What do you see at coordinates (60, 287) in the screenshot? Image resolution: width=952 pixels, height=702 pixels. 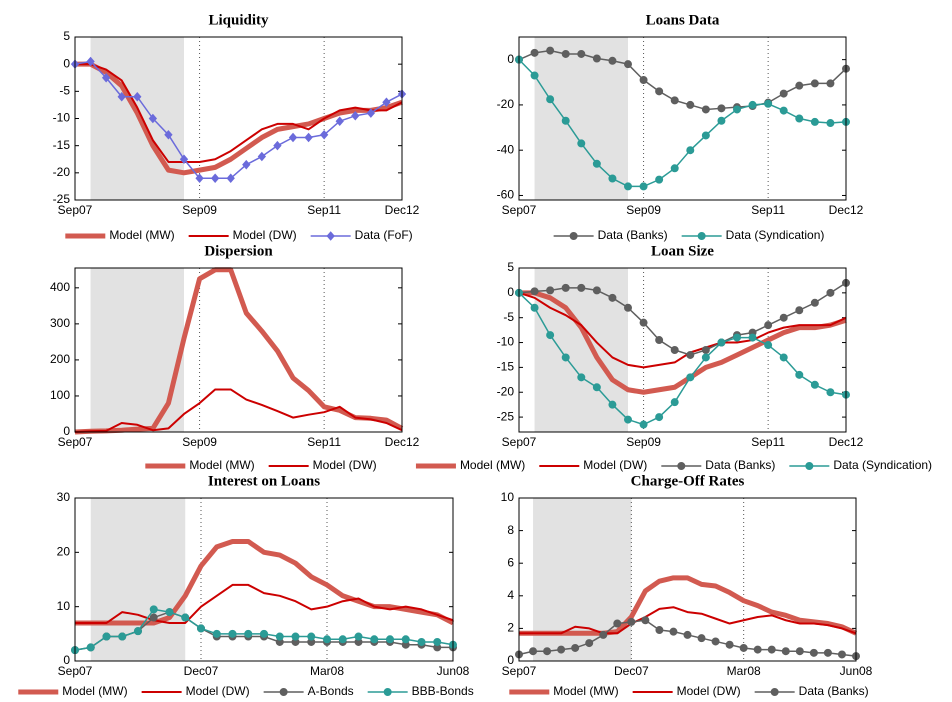 I see `y-tick-label: 400` at bounding box center [60, 287].